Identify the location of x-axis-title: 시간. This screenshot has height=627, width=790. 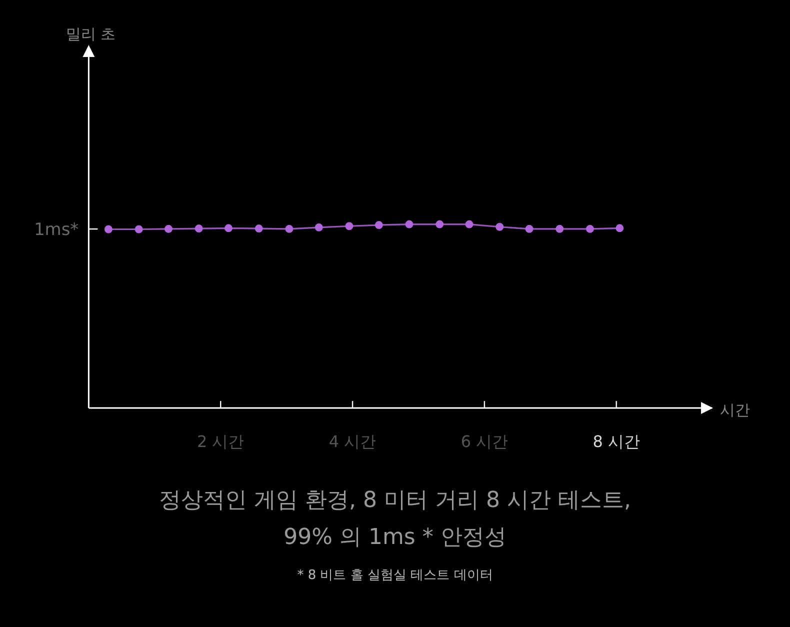
(735, 410).